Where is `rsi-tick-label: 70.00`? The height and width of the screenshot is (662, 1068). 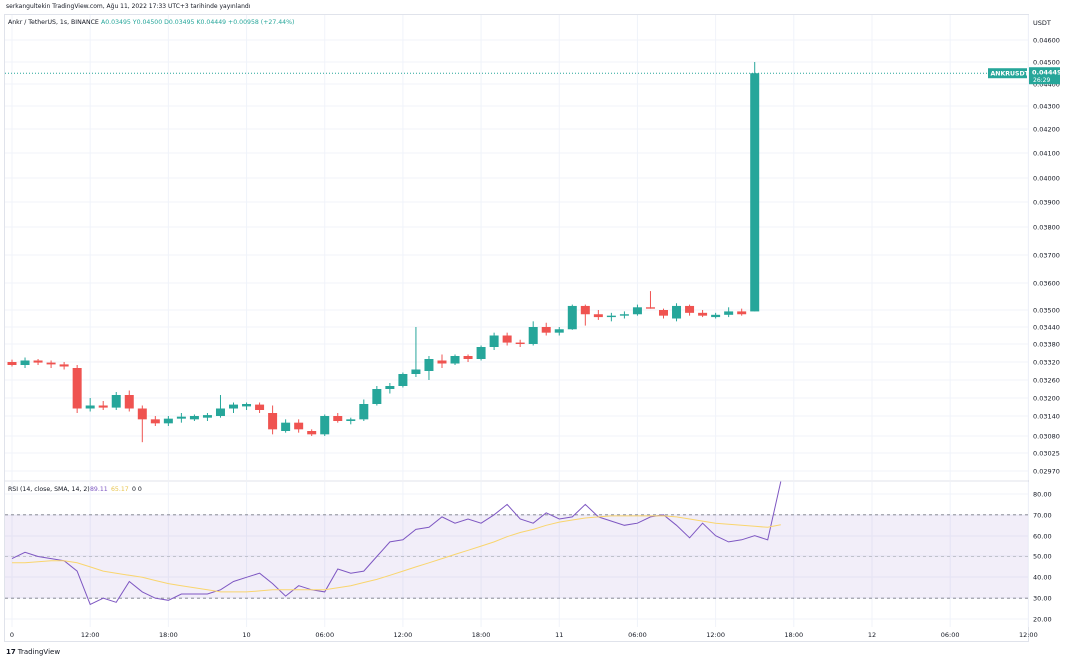
rsi-tick-label: 70.00 is located at coordinates (1042, 516).